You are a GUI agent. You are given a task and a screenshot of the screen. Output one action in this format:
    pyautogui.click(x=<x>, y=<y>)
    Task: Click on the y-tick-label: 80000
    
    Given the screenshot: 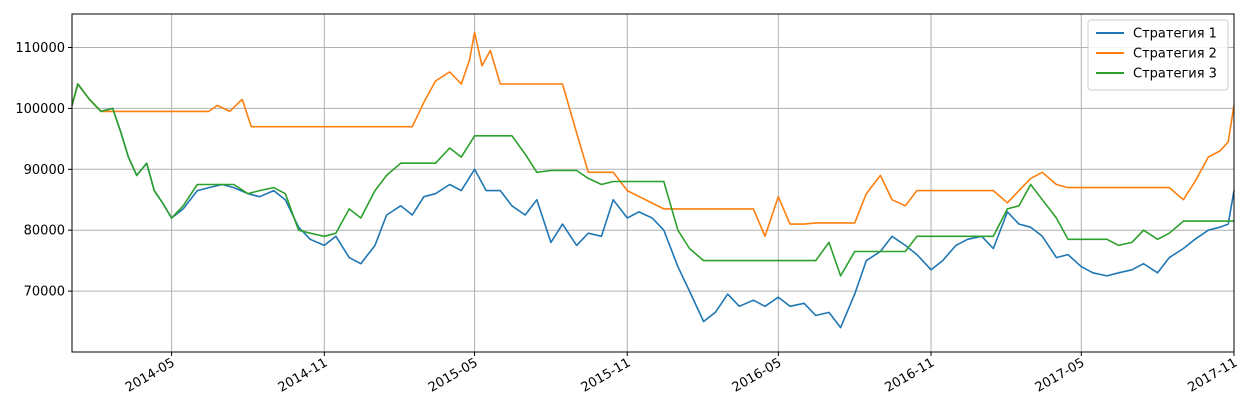 What is the action you would take?
    pyautogui.click(x=44, y=231)
    